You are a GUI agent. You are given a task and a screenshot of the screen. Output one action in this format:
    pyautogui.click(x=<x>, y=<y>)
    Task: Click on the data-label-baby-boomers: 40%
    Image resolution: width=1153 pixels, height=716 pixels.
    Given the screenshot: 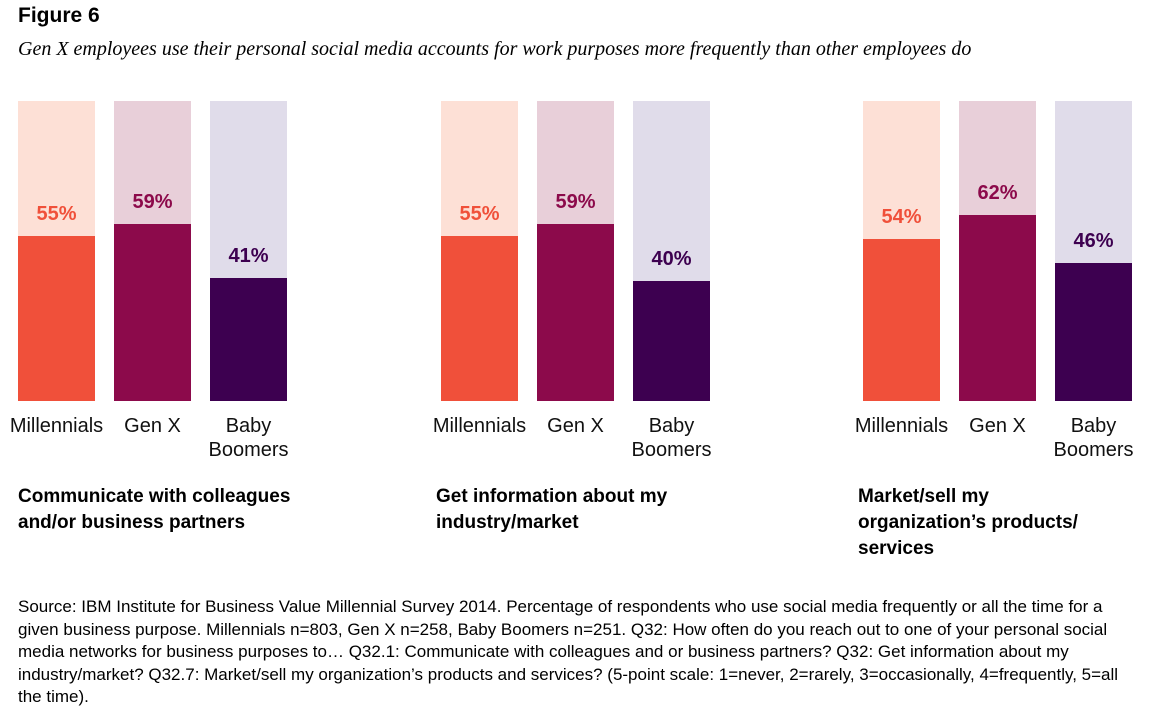 What is the action you would take?
    pyautogui.click(x=671, y=259)
    